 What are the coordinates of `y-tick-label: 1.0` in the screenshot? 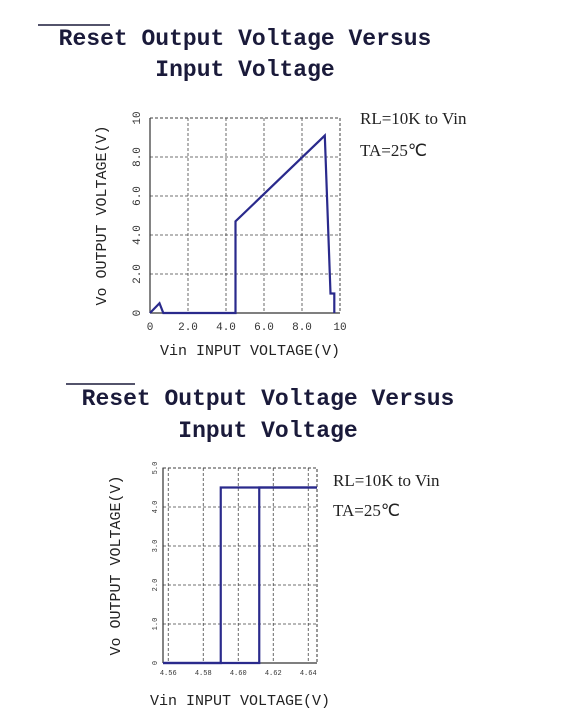 It's located at (156, 624).